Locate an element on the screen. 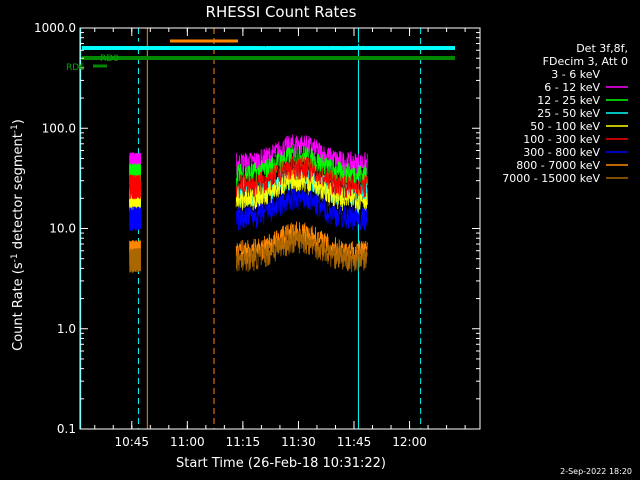 Image resolution: width=640 pixels, height=480 pixels. legend-header-1: Det 3f,8f, is located at coordinates (602, 48).